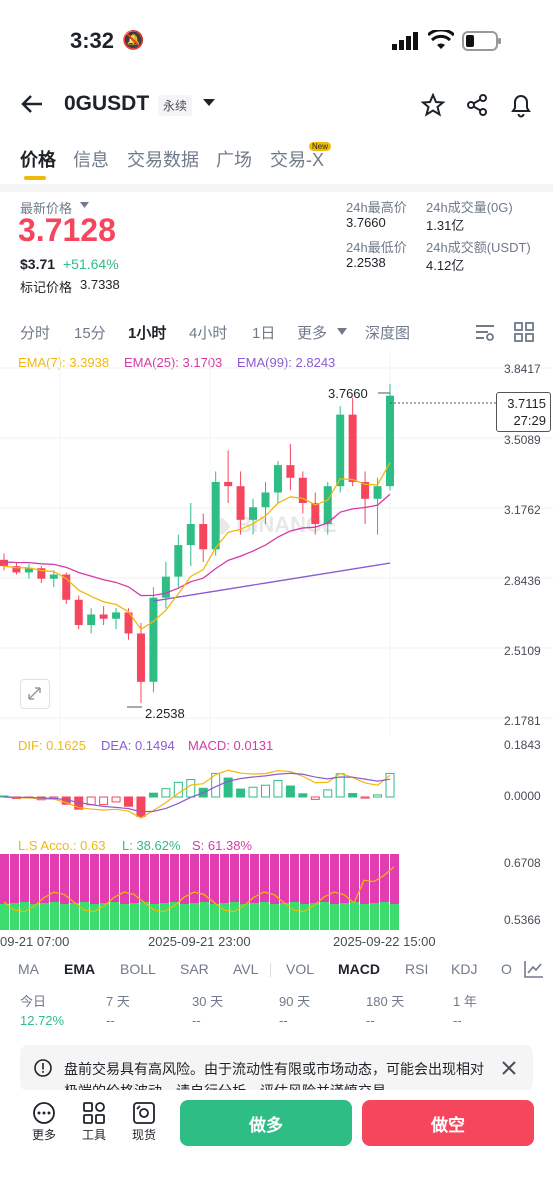  I want to click on symbol-title: 0GUSDT, so click(107, 103).